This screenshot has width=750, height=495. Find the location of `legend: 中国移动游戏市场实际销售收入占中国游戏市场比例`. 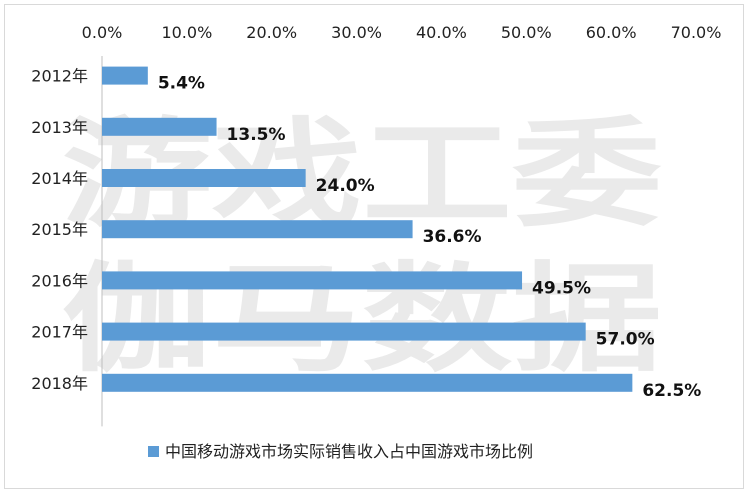

legend: 中国移动游戏市场实际销售收入占中国游戏市场比例 is located at coordinates (340, 451).